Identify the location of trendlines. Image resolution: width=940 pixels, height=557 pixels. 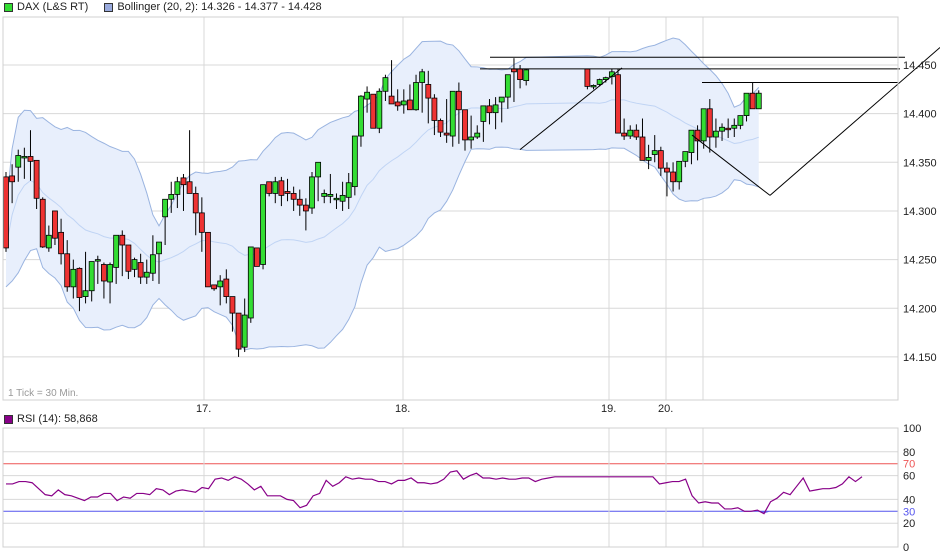
(710, 121).